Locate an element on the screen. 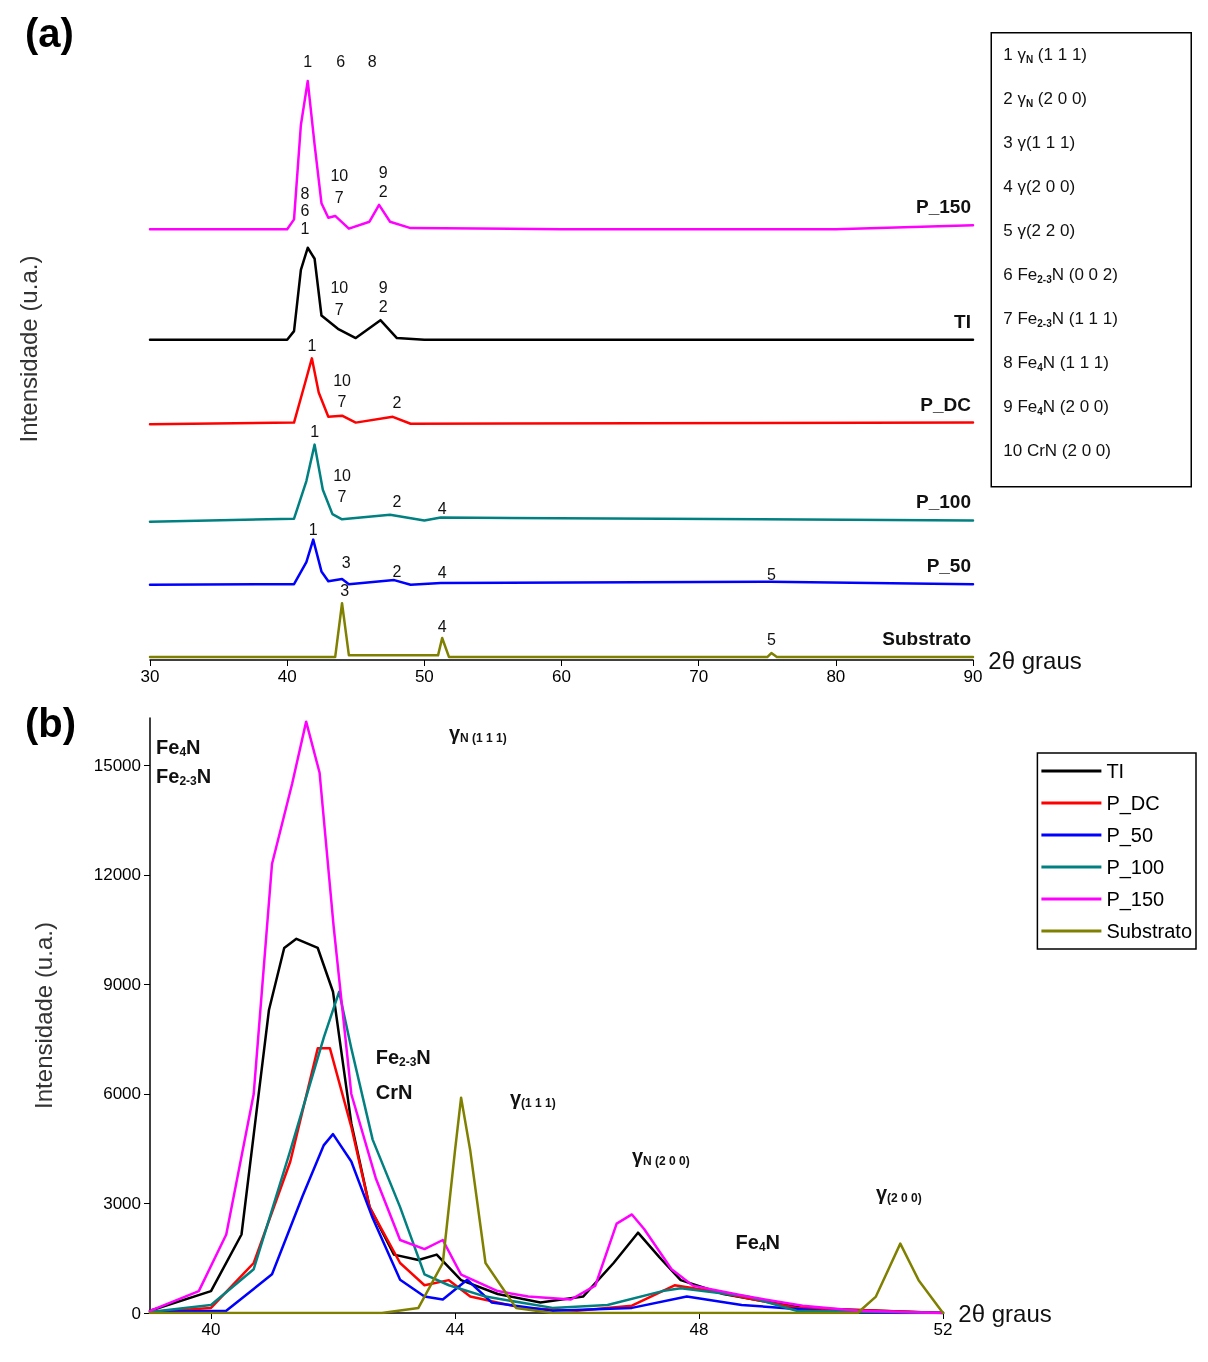 The image size is (1208, 1362). series-label: P_50 is located at coordinates (948, 566).